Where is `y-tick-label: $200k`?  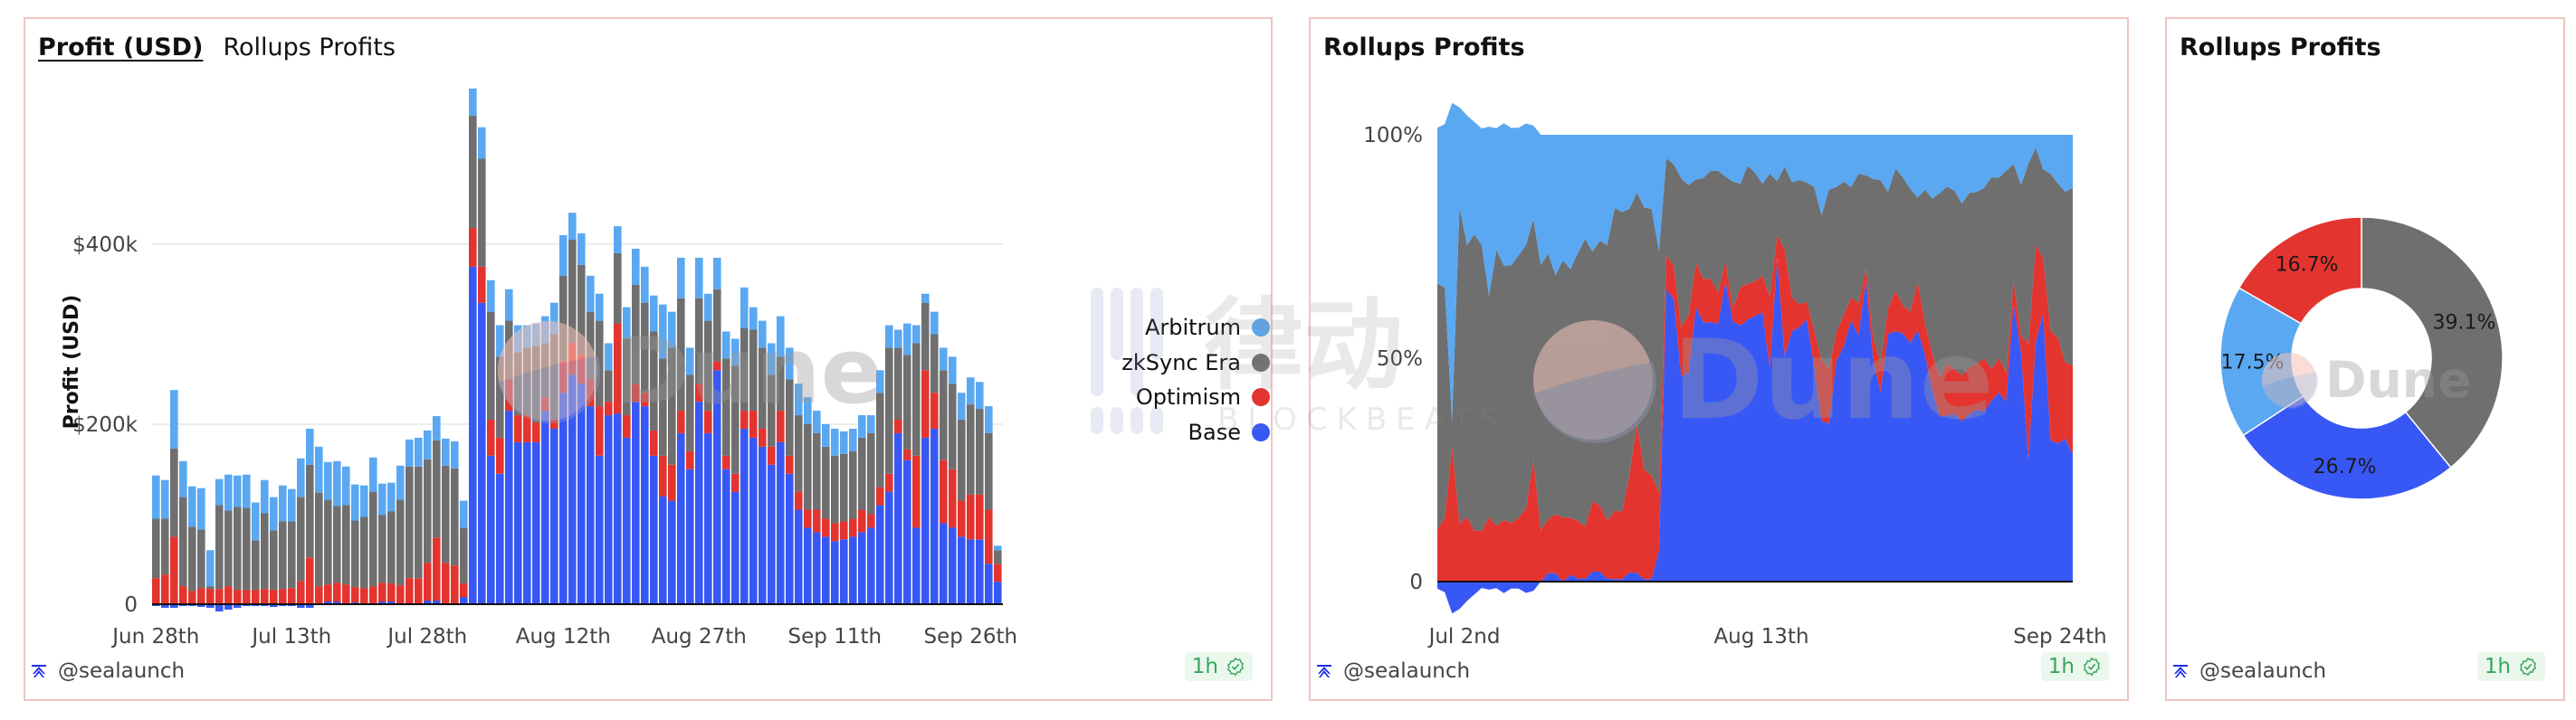 y-tick-label: $200k is located at coordinates (105, 425).